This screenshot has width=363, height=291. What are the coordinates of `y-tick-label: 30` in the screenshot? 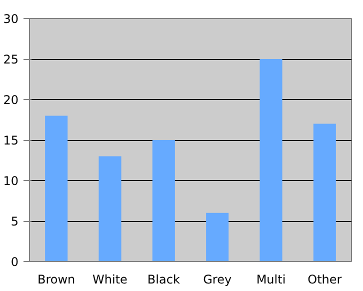 It's located at (11, 19).